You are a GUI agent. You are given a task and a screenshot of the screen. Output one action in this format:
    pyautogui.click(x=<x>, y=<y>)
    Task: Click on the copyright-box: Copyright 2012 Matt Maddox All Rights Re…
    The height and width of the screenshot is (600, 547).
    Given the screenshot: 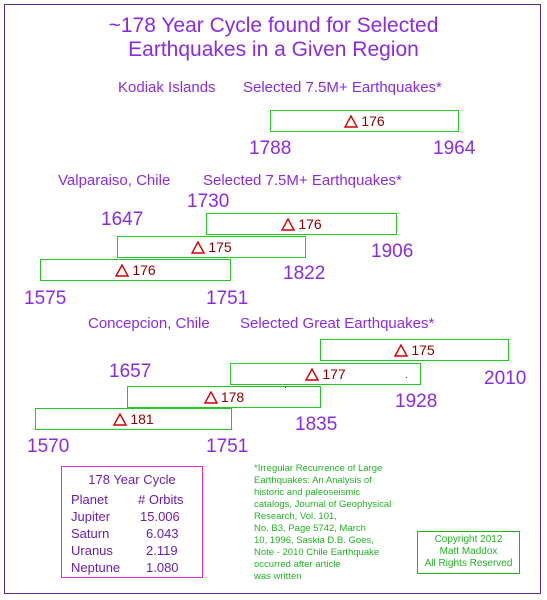 What is the action you would take?
    pyautogui.click(x=468, y=552)
    